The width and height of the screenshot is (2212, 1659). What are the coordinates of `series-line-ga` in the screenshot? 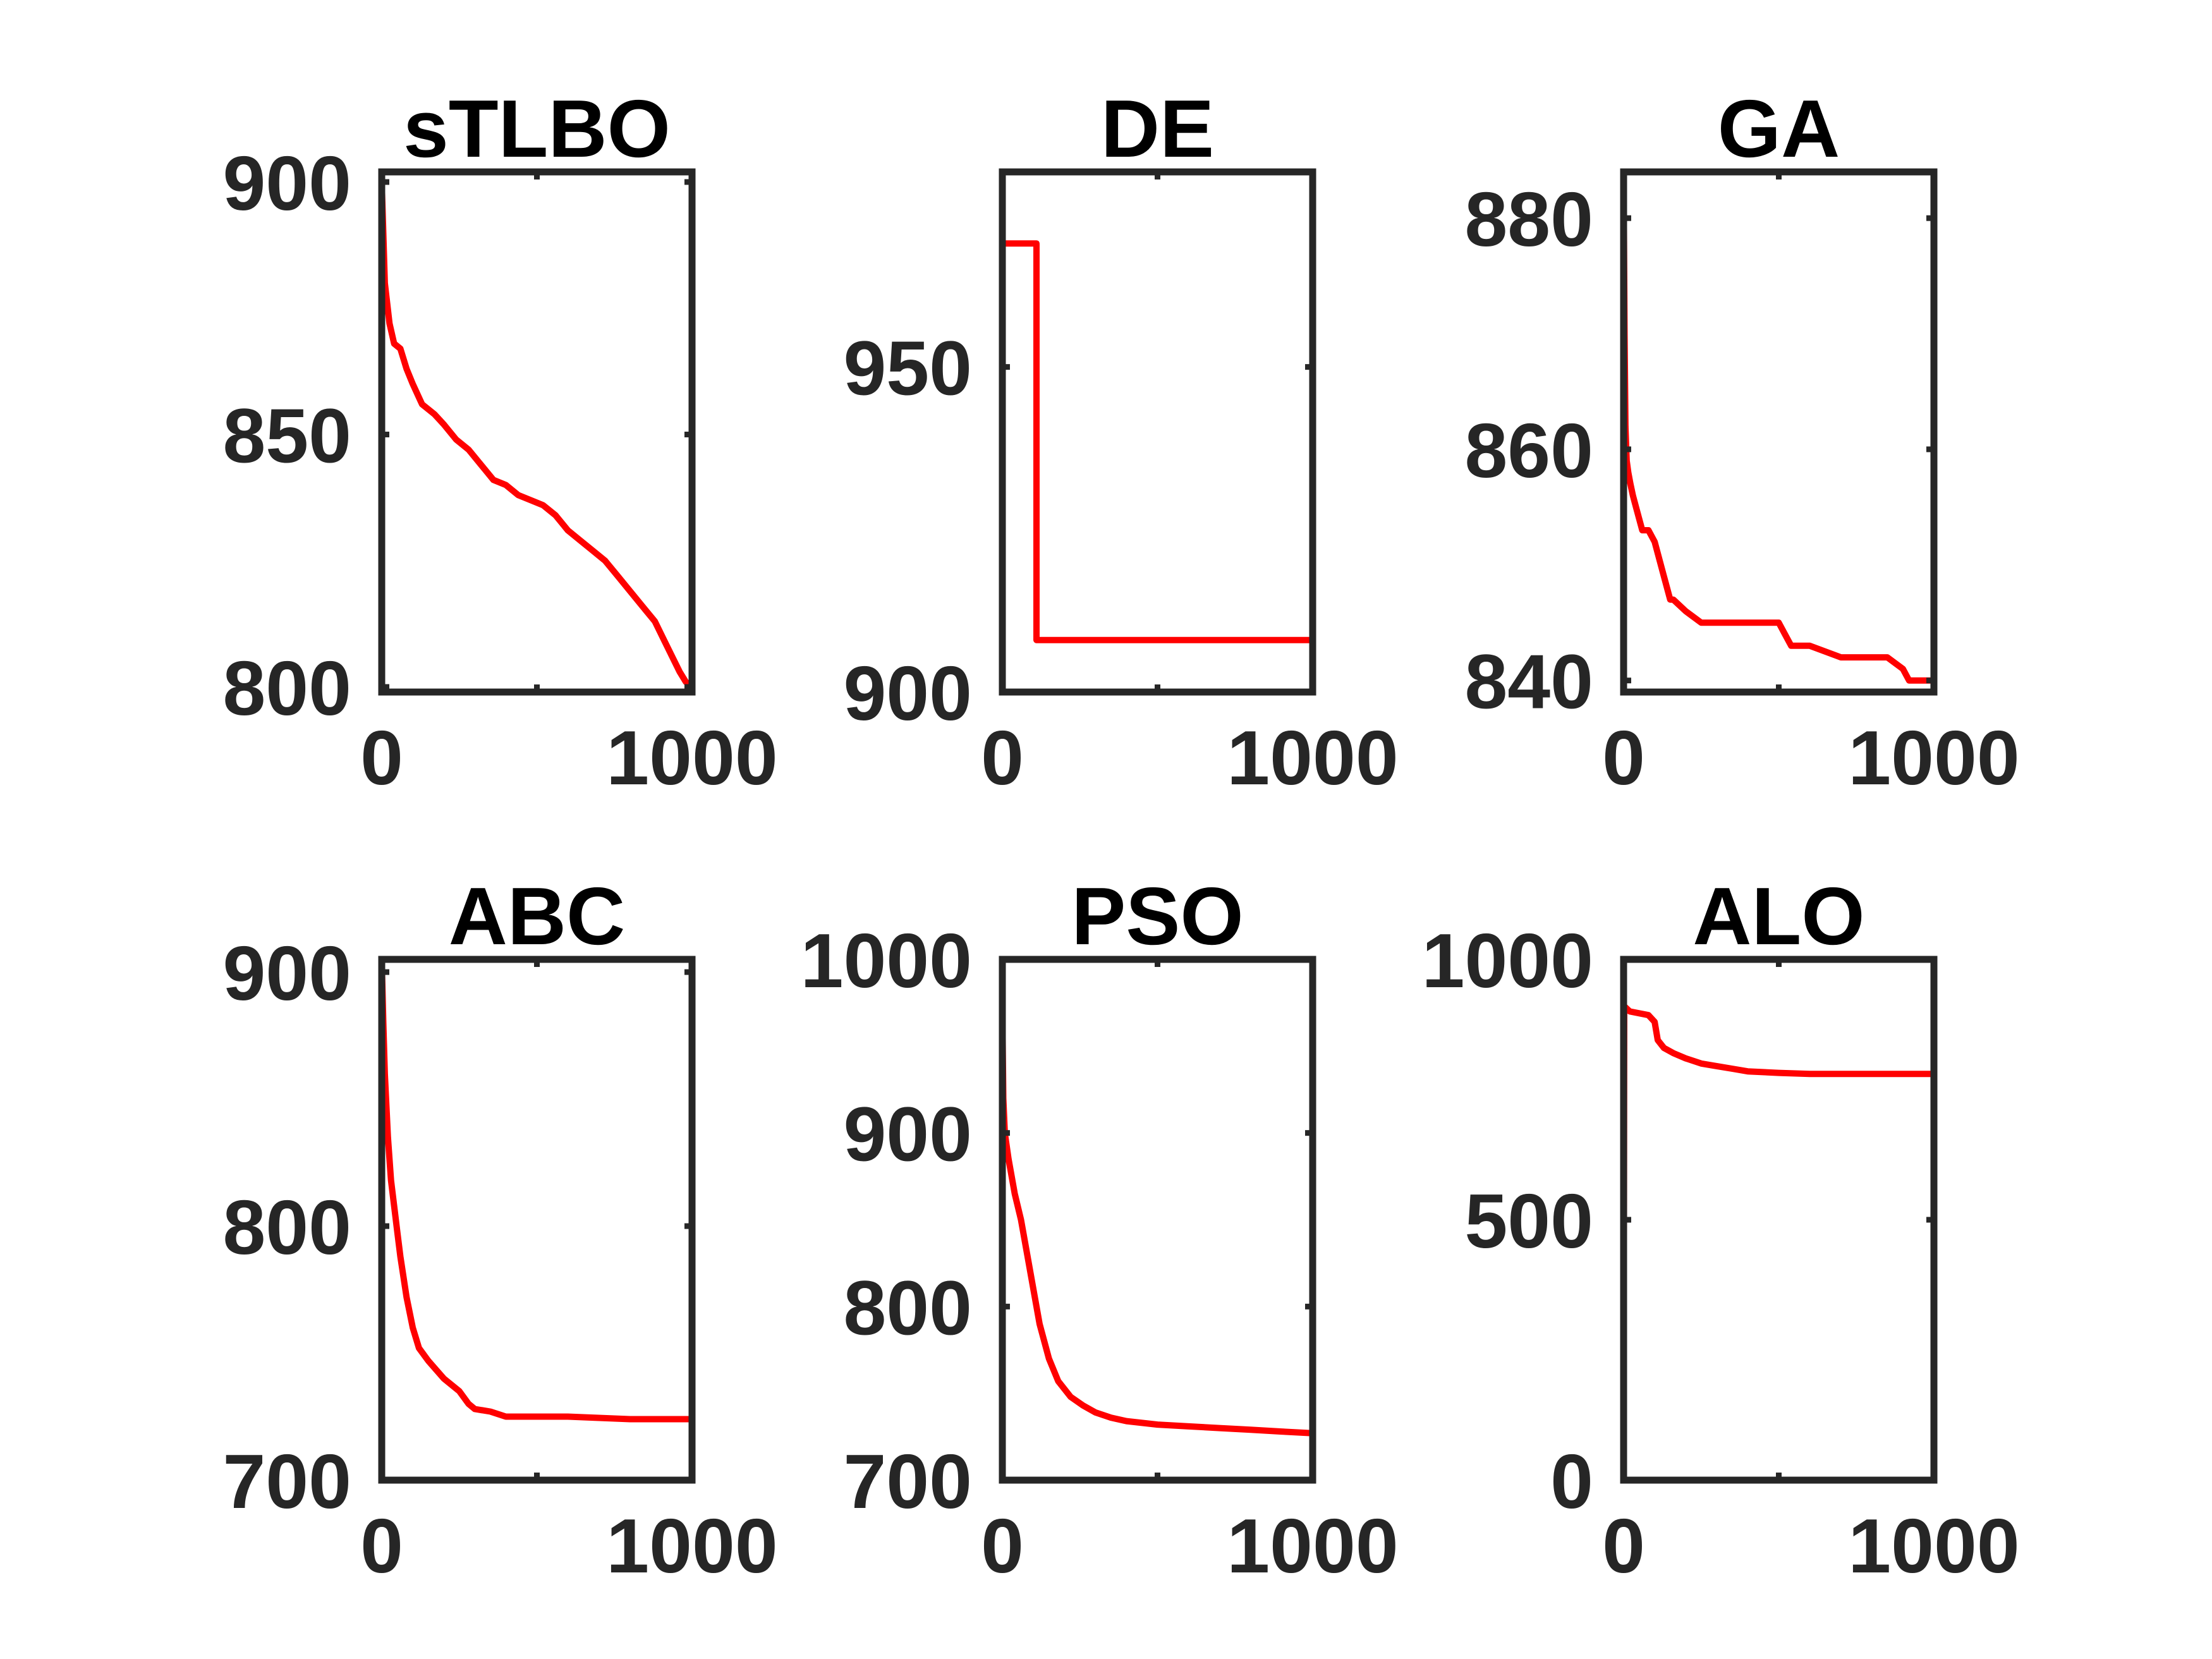 It's located at (1777, 427).